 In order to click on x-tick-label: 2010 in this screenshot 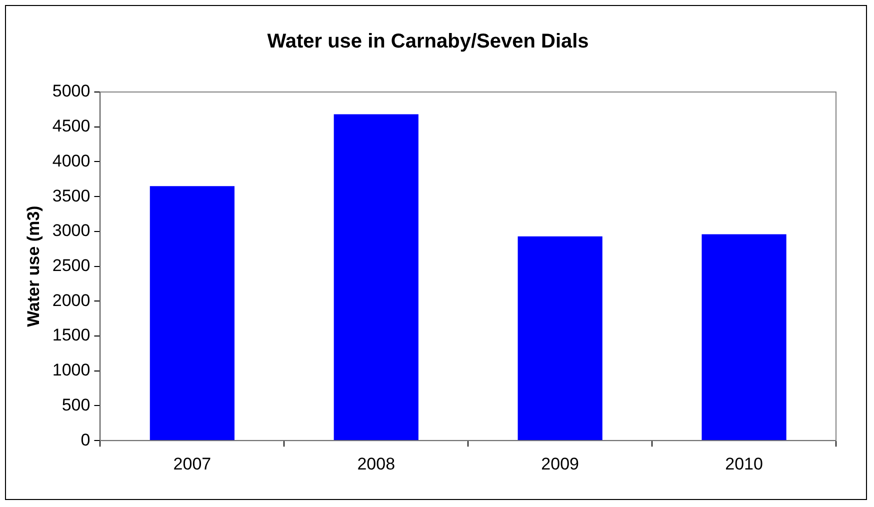, I will do `click(744, 464)`.